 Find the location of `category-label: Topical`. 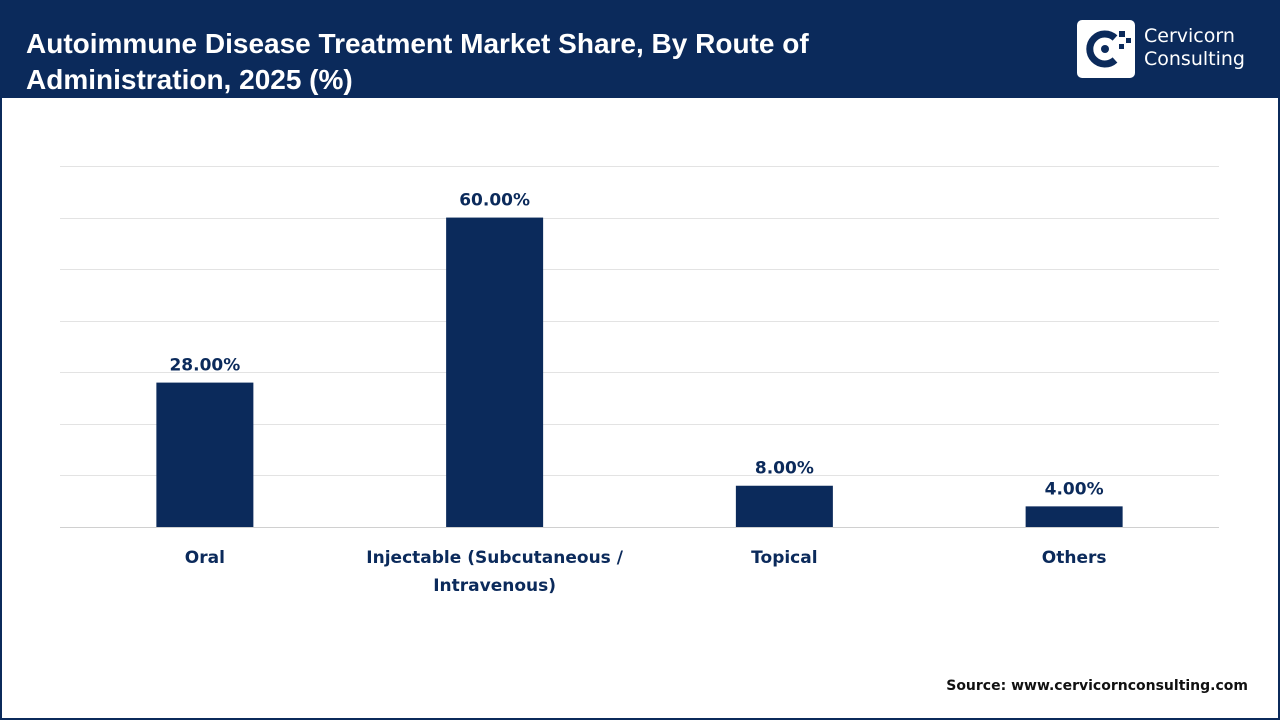

category-label: Topical is located at coordinates (784, 558).